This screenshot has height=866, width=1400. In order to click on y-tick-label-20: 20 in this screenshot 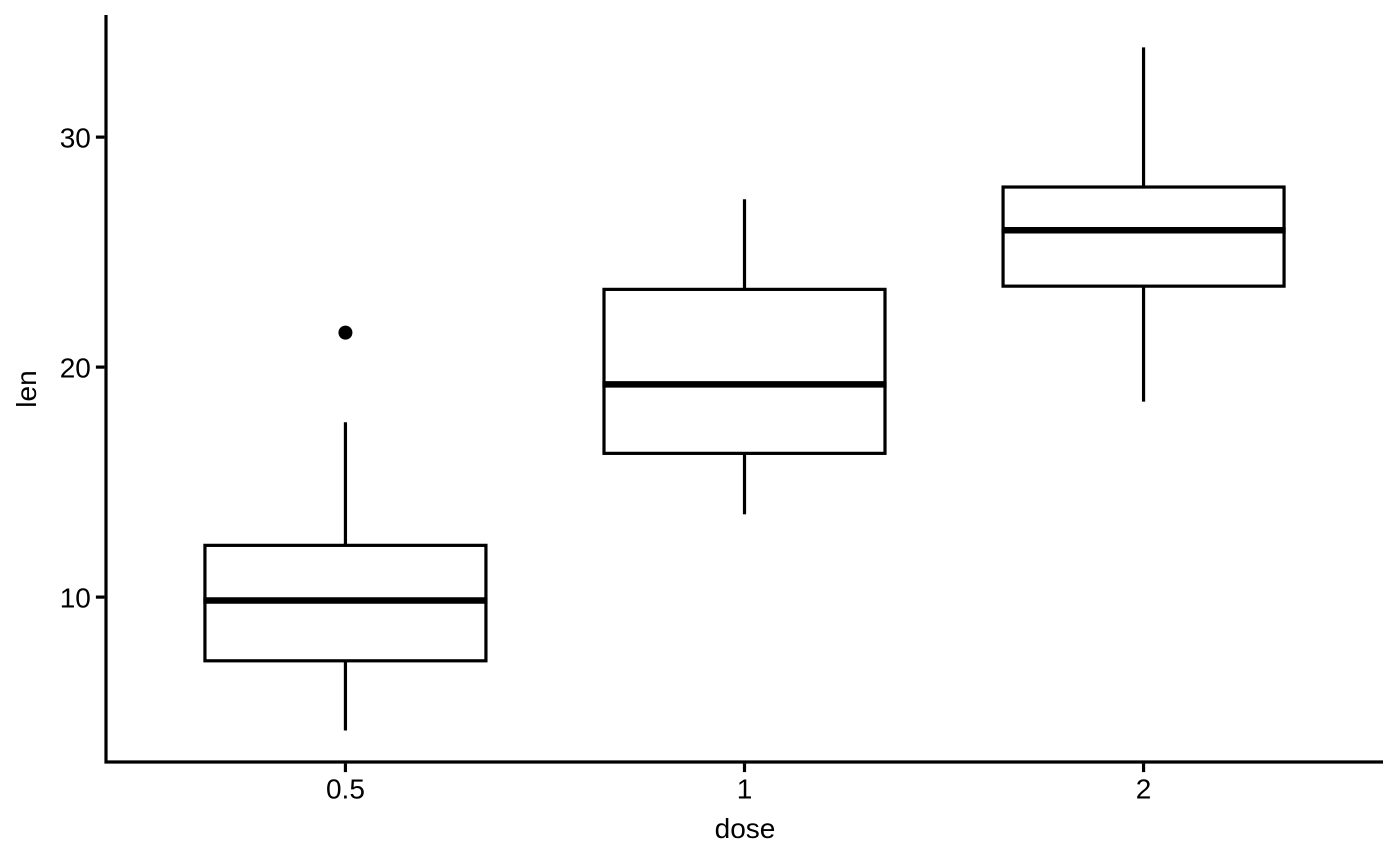, I will do `click(75, 368)`.